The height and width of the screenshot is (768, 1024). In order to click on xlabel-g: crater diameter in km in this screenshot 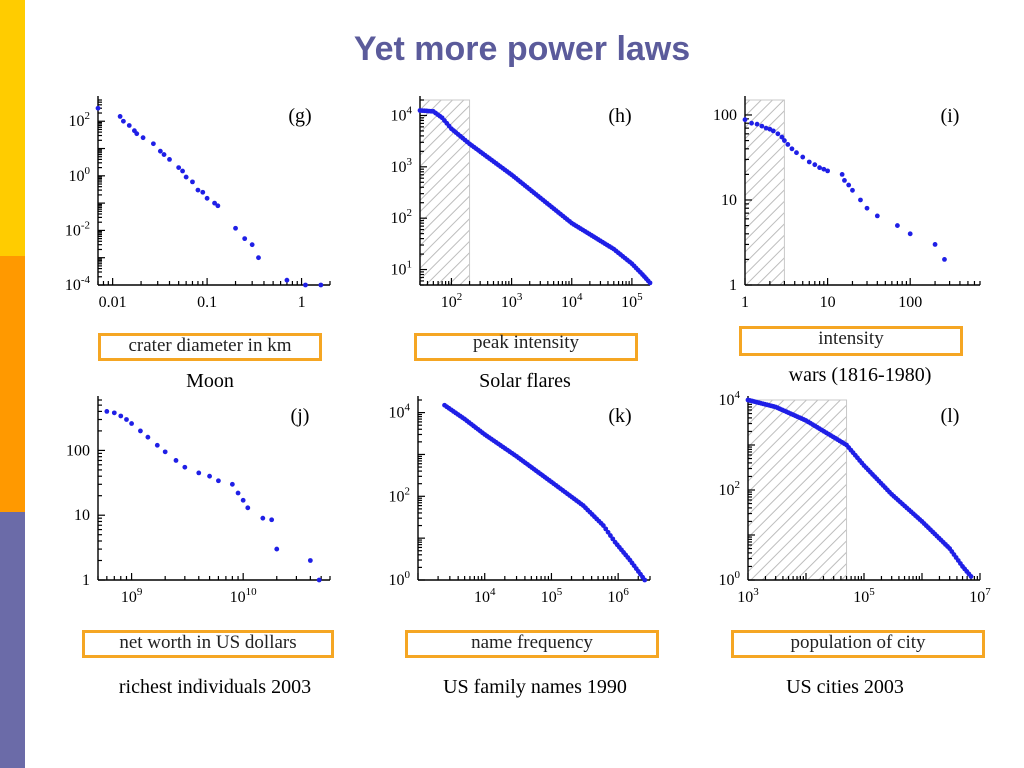, I will do `click(210, 347)`.